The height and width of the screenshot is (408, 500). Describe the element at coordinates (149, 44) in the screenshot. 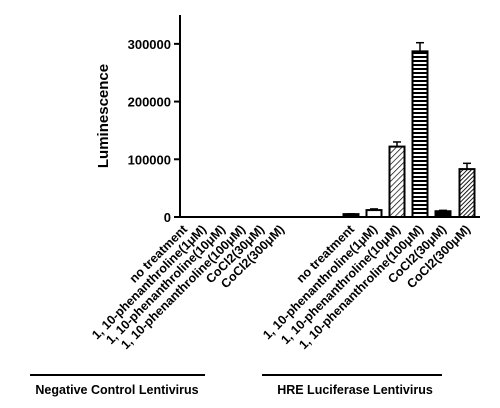

I see `y-tick-label: 300000` at that location.